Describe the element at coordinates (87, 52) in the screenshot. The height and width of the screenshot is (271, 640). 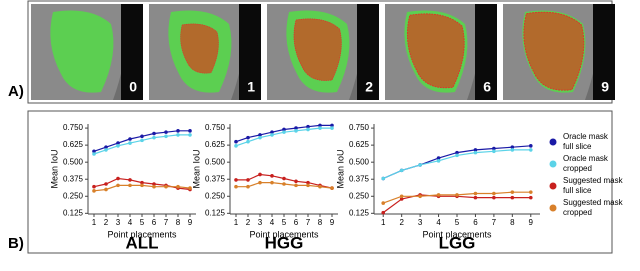
I see `mri-image: 0` at that location.